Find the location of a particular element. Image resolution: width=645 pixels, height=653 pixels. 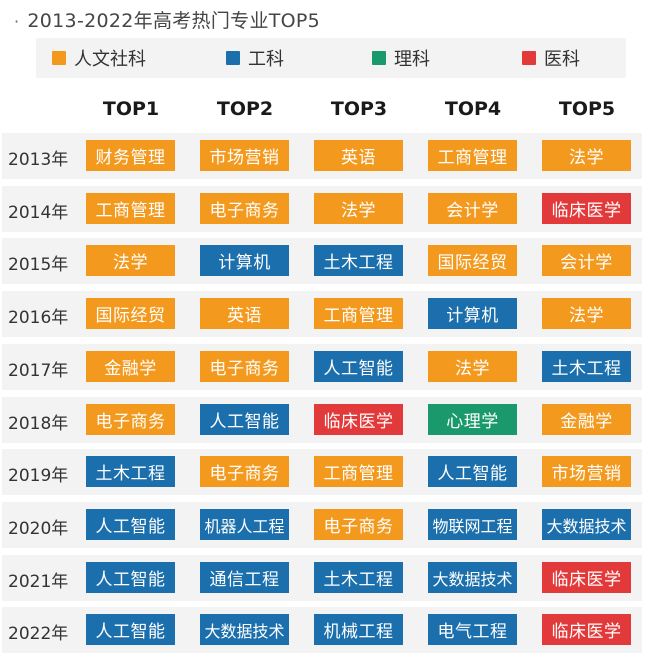

row-year-label: 2019年 is located at coordinates (38, 476).